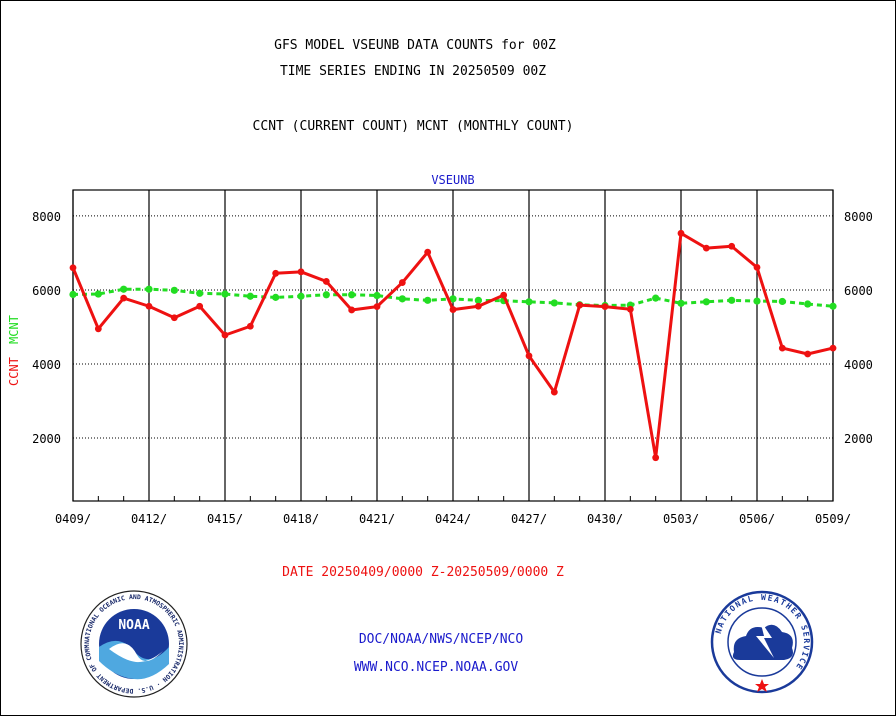 The width and height of the screenshot is (896, 716). What do you see at coordinates (149, 519) in the screenshot?
I see `x-tick-label: 0412/` at bounding box center [149, 519].